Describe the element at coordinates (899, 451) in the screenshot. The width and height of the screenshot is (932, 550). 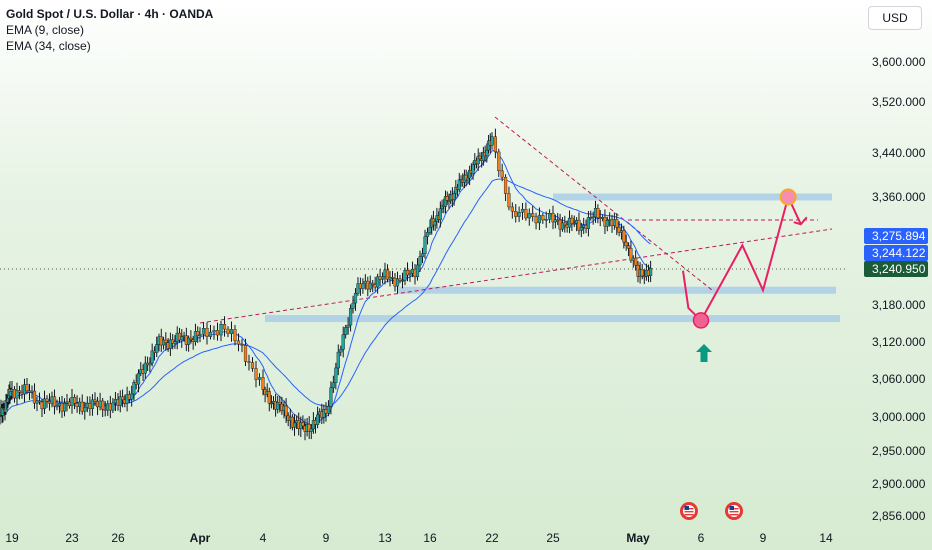
I see `price-tick-label: 2,950.000` at that location.